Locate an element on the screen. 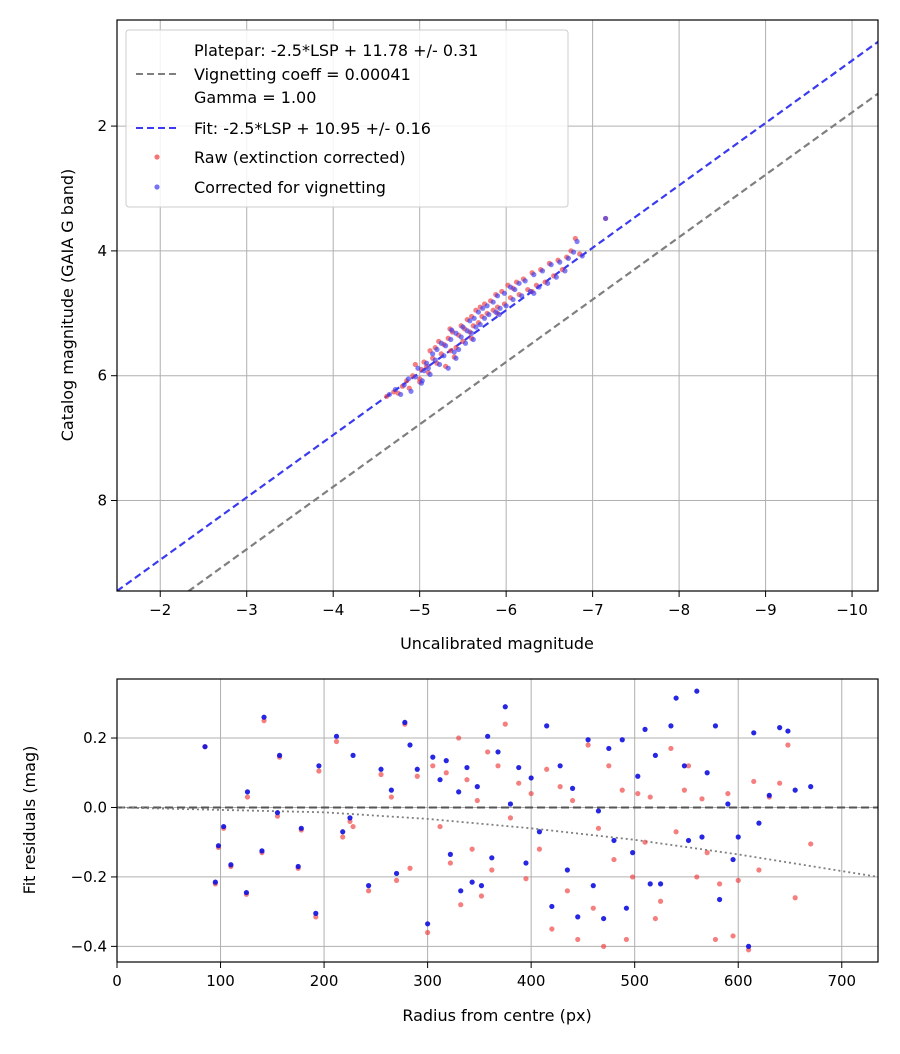 This screenshot has width=900, height=1054. legend-gamma-label: Gamma = 1.00 is located at coordinates (255, 97).